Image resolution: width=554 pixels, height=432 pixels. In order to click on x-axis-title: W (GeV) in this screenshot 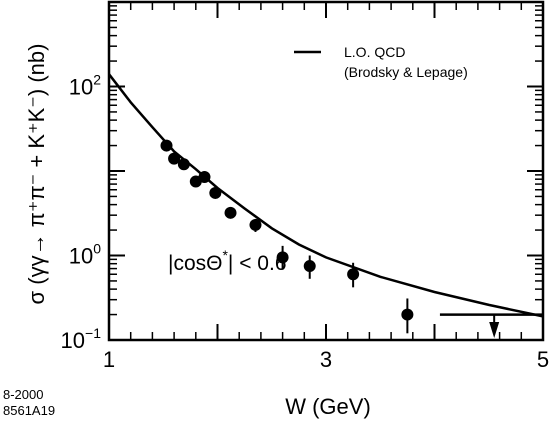, I will do `click(328, 406)`.